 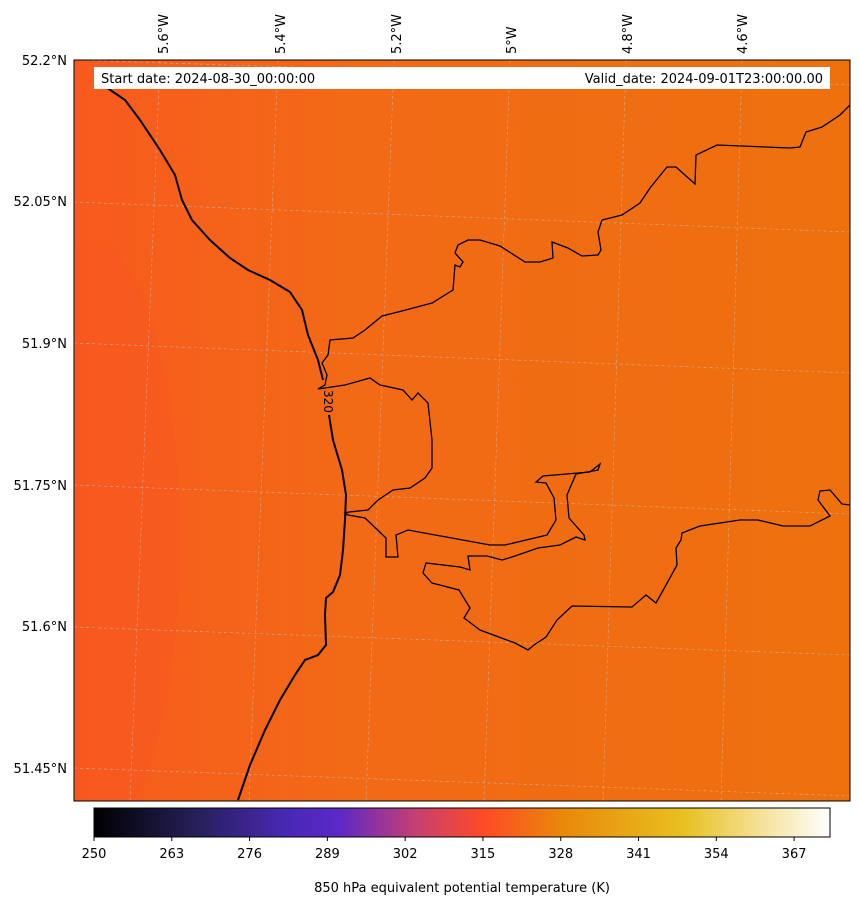 What do you see at coordinates (560, 854) in the screenshot?
I see `colorbar-tick-label: 328` at bounding box center [560, 854].